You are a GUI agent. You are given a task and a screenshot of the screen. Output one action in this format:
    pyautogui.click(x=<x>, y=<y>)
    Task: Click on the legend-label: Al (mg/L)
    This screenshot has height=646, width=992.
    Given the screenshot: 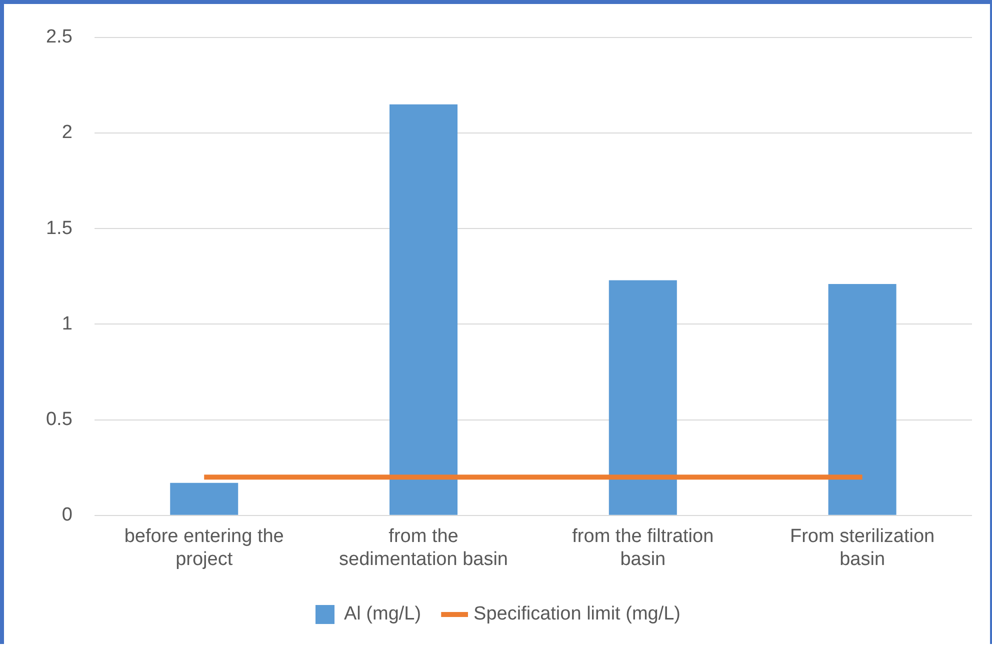 What is the action you would take?
    pyautogui.click(x=383, y=614)
    